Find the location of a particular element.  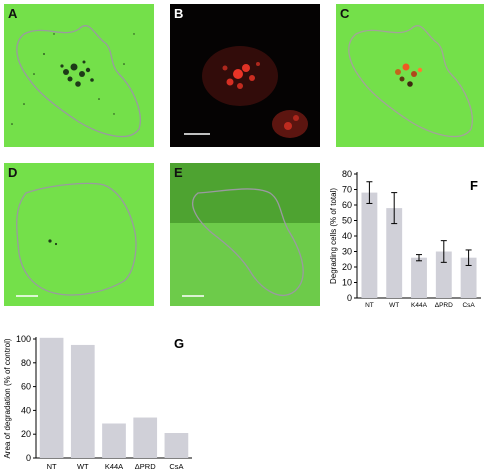

y-axis-label: Area of degradation (% of control) is located at coordinates (7, 398).